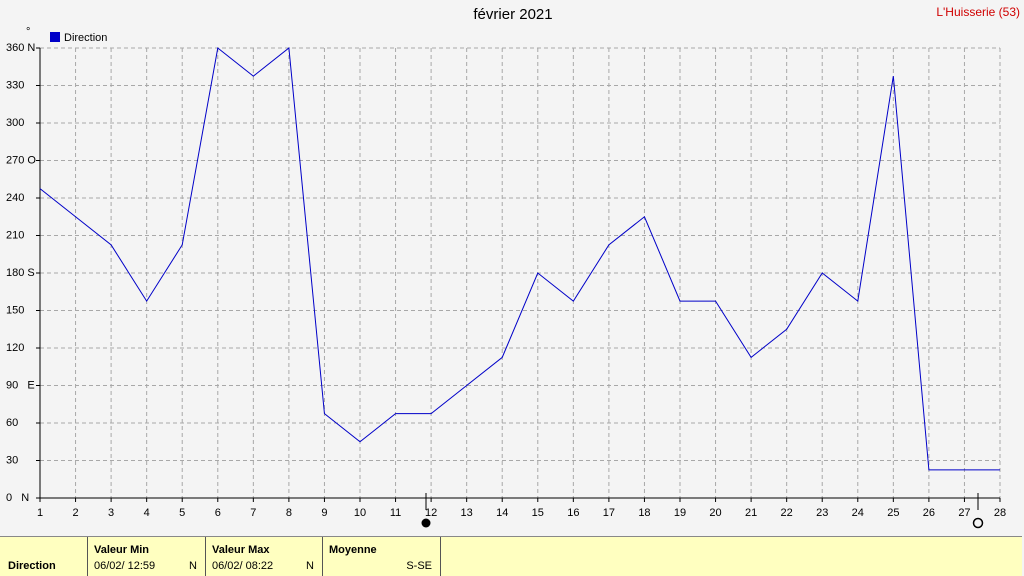  Describe the element at coordinates (20, 48) in the screenshot. I see `y-tick-label: 360 N` at that location.